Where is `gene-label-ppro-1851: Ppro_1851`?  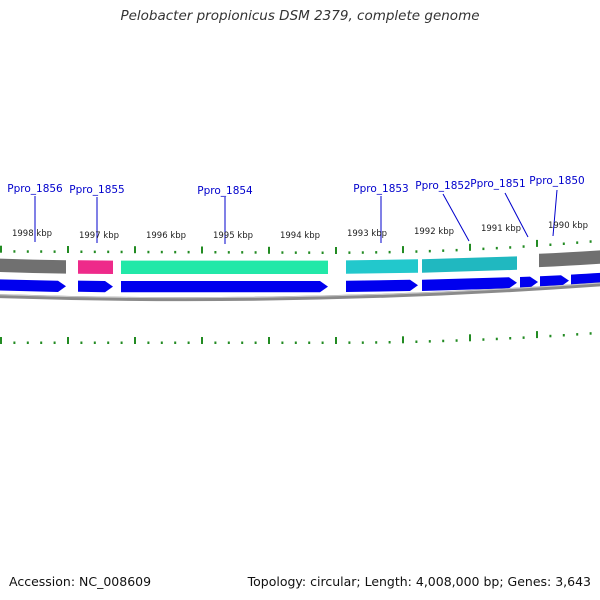
gene-label-ppro-1851: Ppro_1851 is located at coordinates (497, 184).